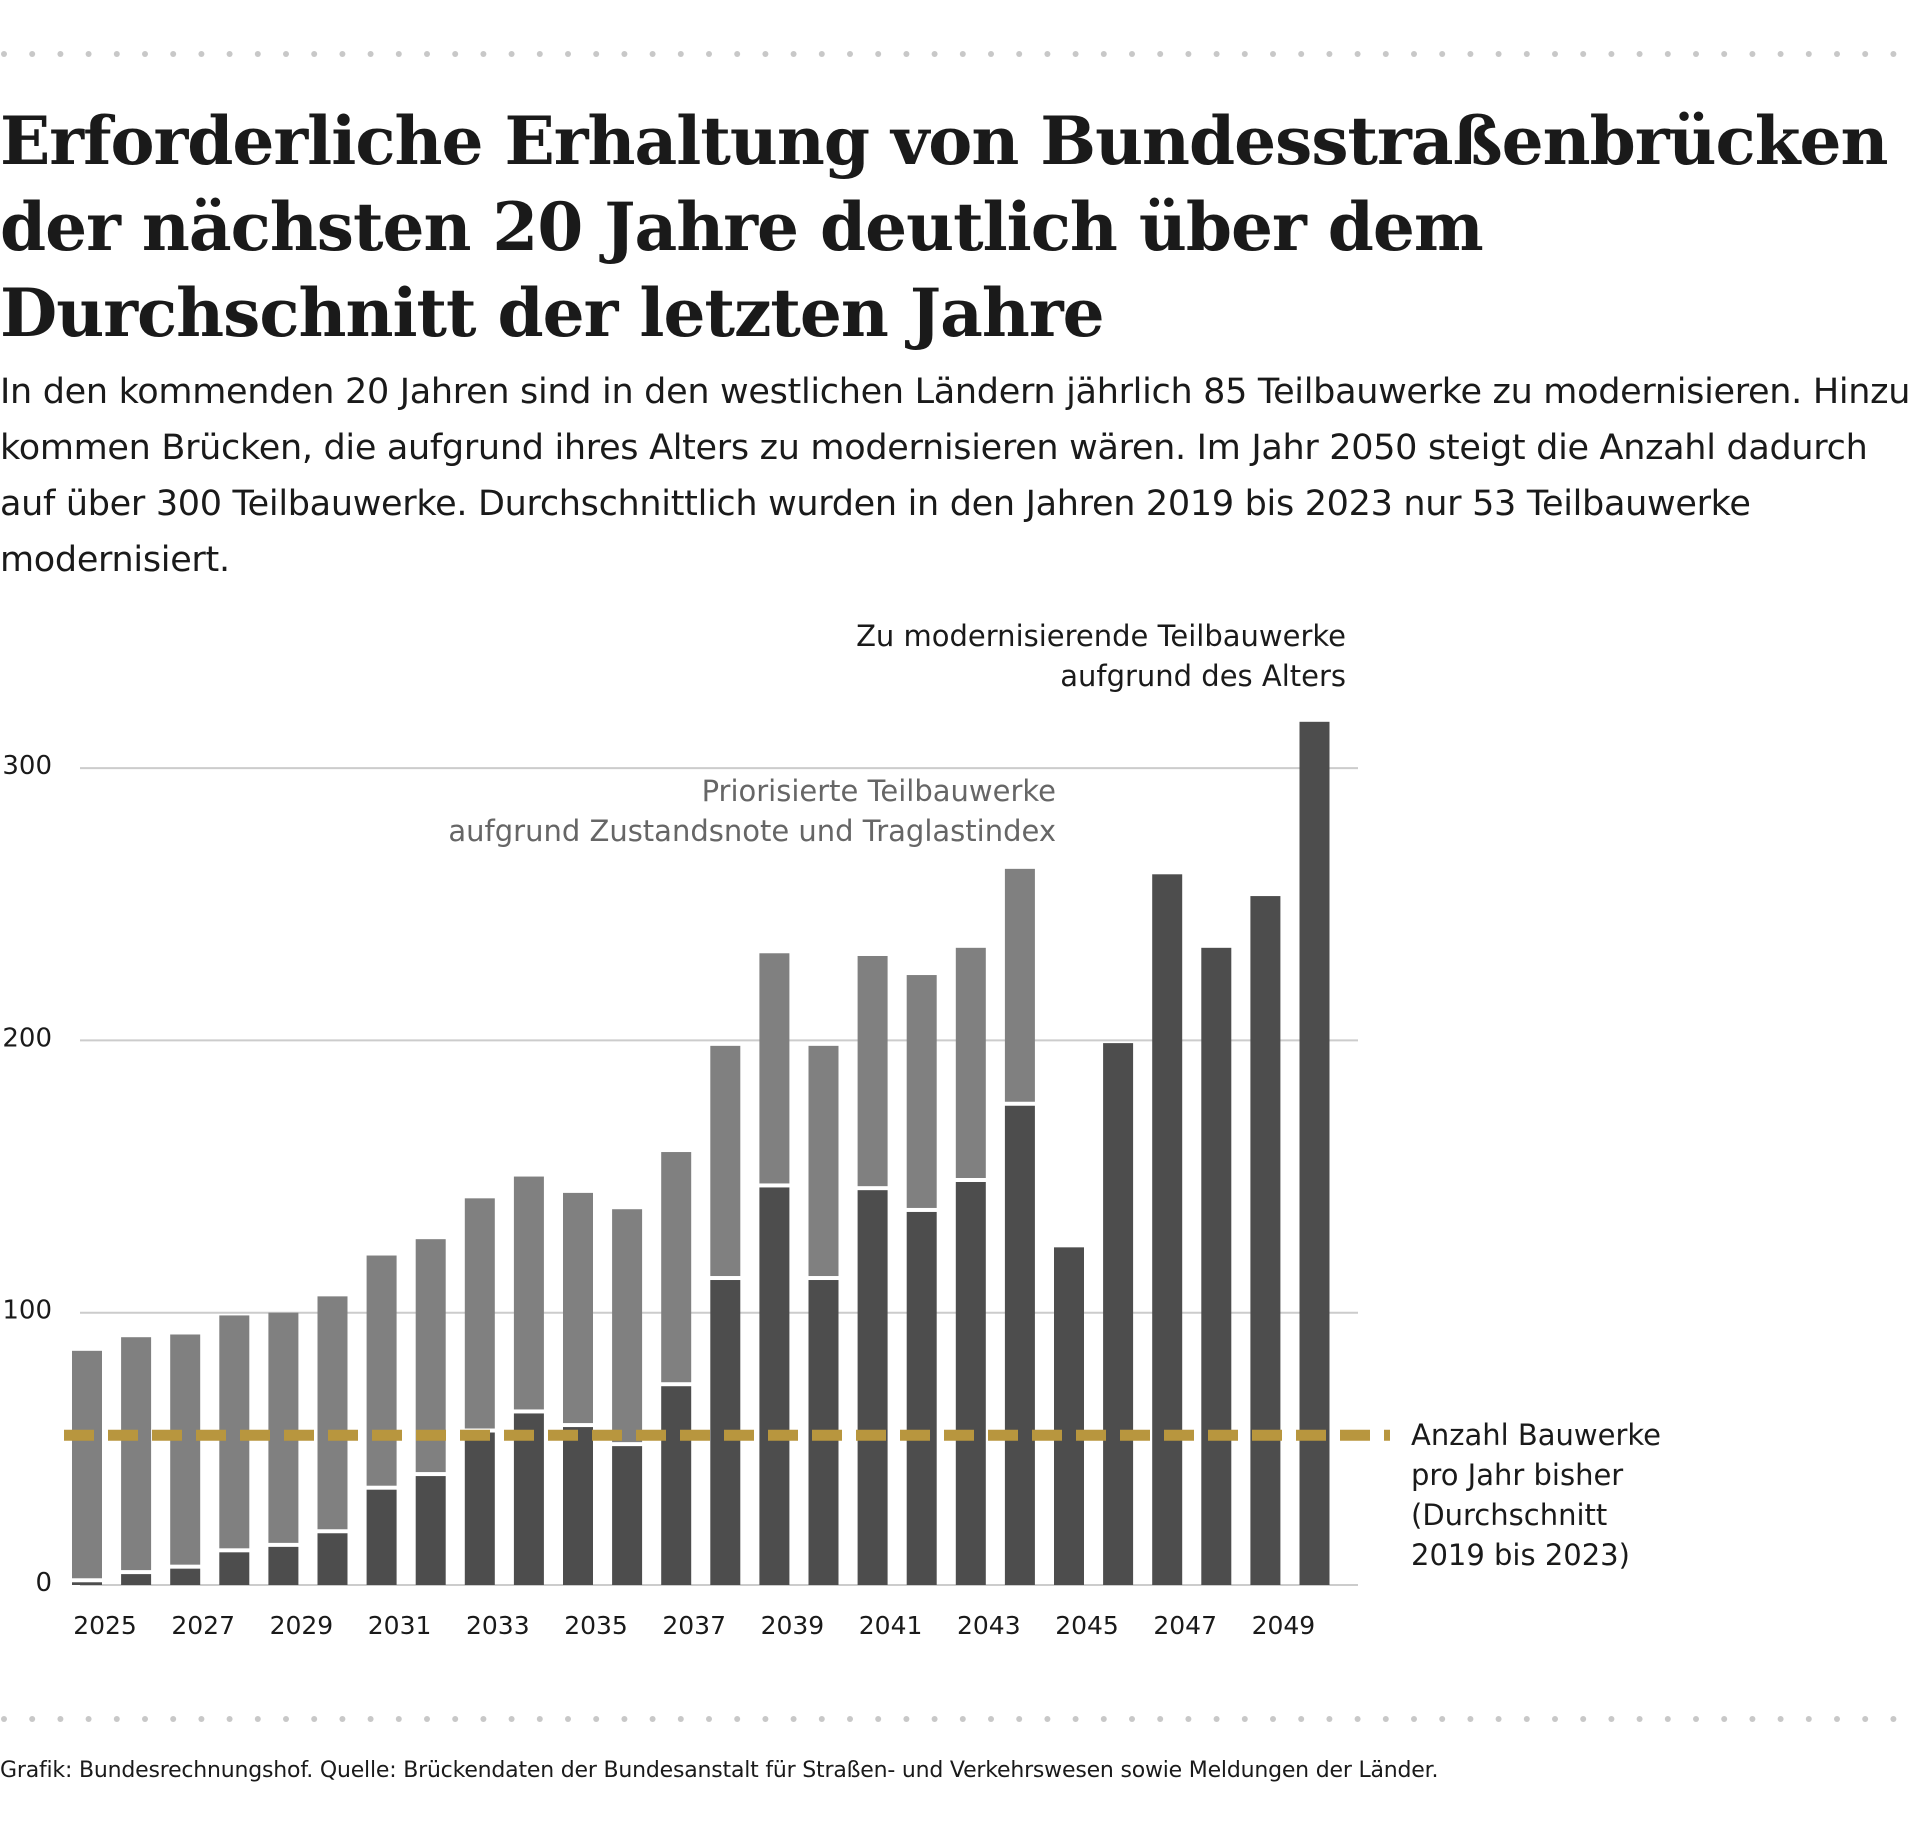 The height and width of the screenshot is (1835, 1920). Describe the element at coordinates (430, 1530) in the screenshot. I see `bar-age-2032` at that location.